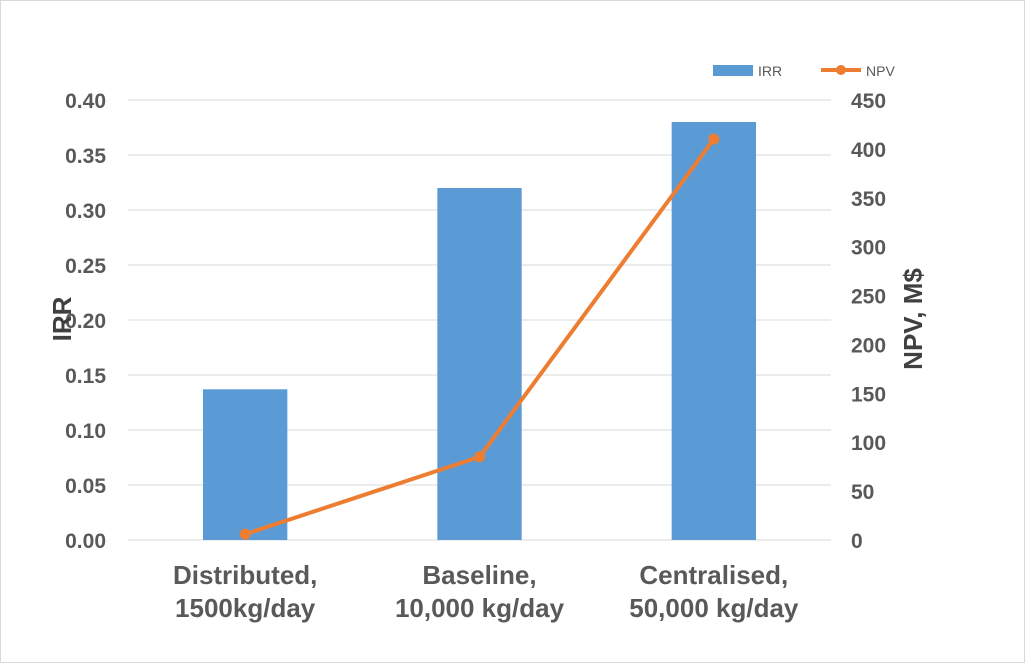  What do you see at coordinates (85, 431) in the screenshot?
I see `left-tick-label: 0.10` at bounding box center [85, 431].